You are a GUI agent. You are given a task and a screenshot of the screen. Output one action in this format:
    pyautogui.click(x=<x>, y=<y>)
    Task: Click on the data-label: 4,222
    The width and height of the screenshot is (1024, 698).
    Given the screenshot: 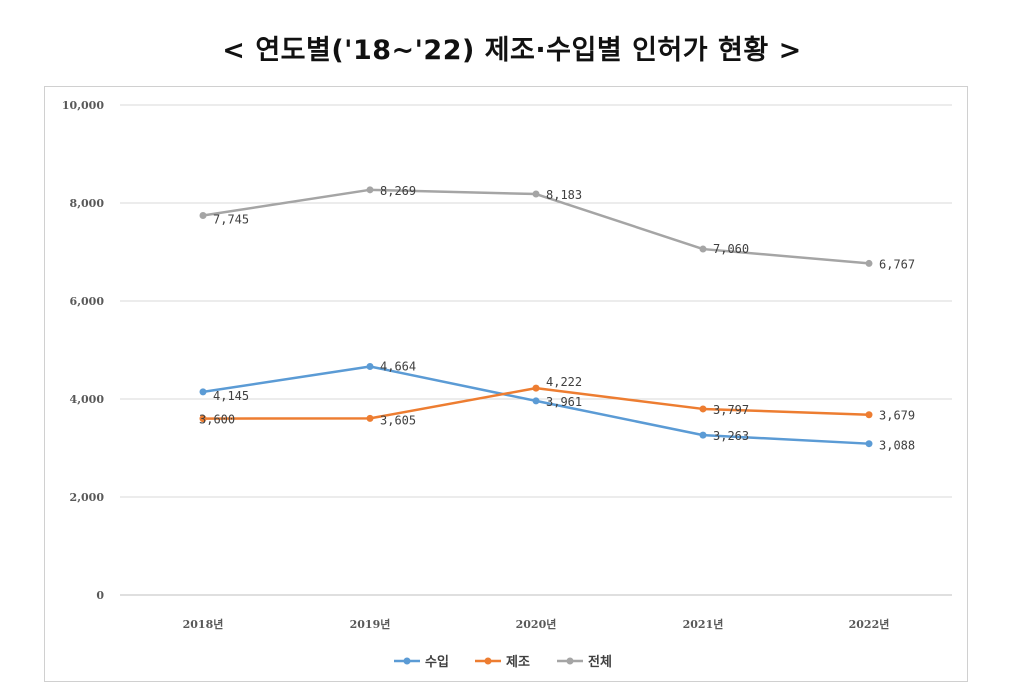 What is the action you would take?
    pyautogui.click(x=564, y=382)
    